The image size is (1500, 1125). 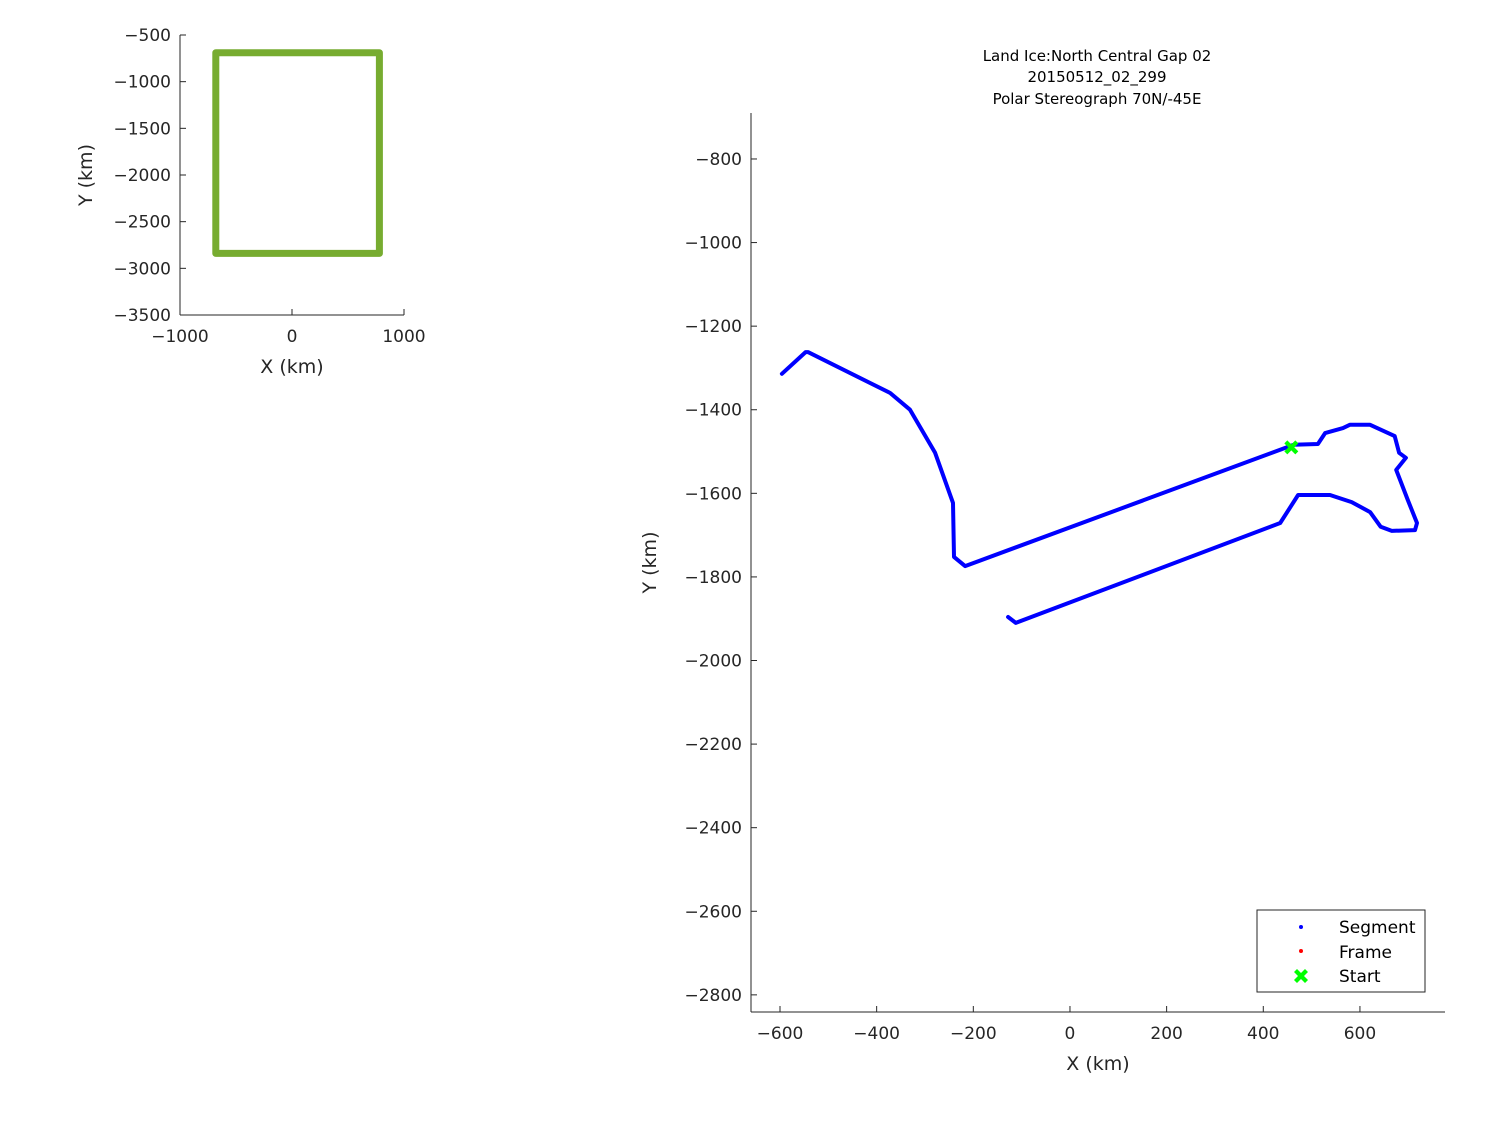 I want to click on x-tick-label: 400, so click(x=1263, y=1034).